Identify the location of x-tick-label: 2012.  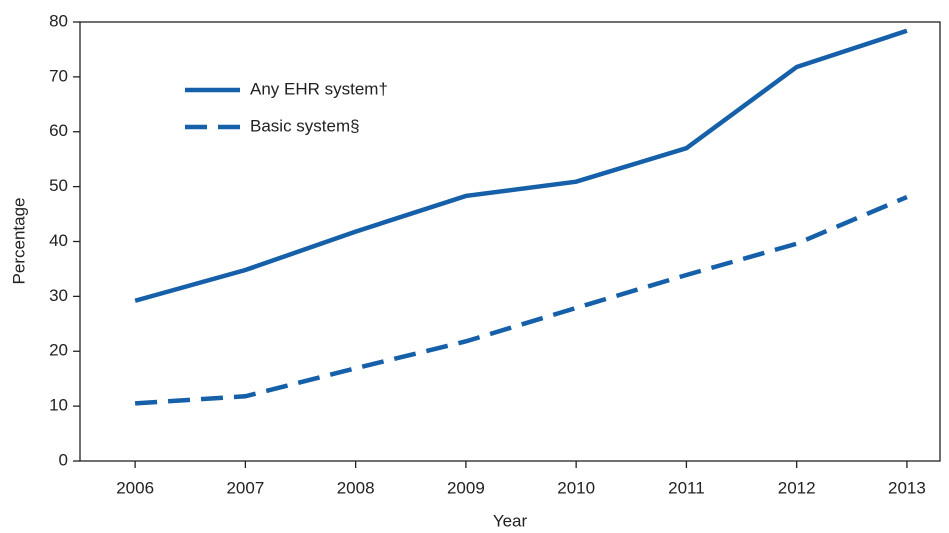
(797, 487).